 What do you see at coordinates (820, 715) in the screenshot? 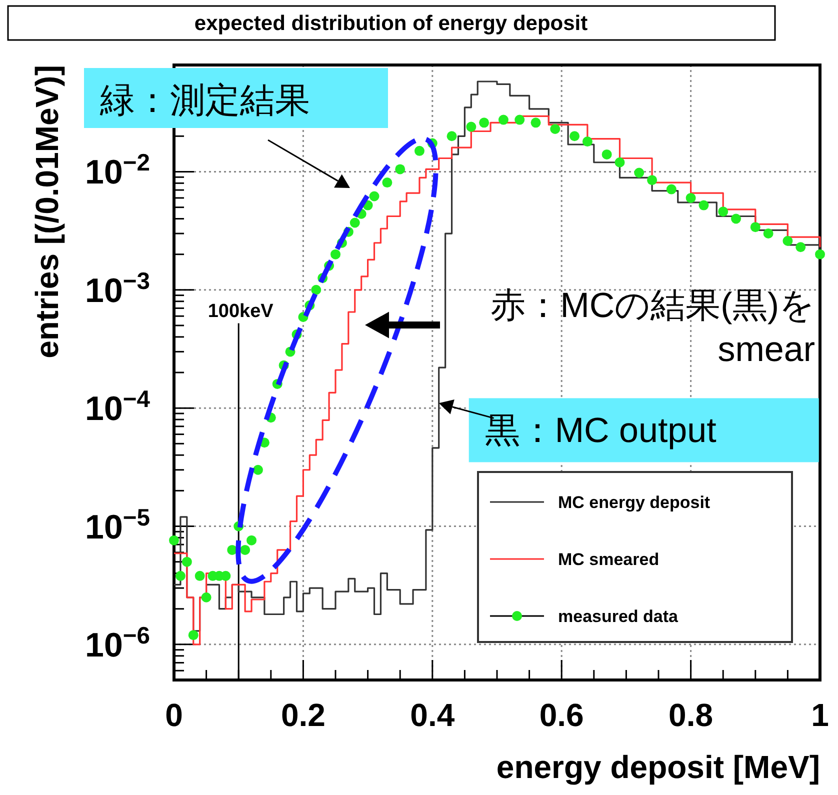
I see `x-tick-label: 1` at bounding box center [820, 715].